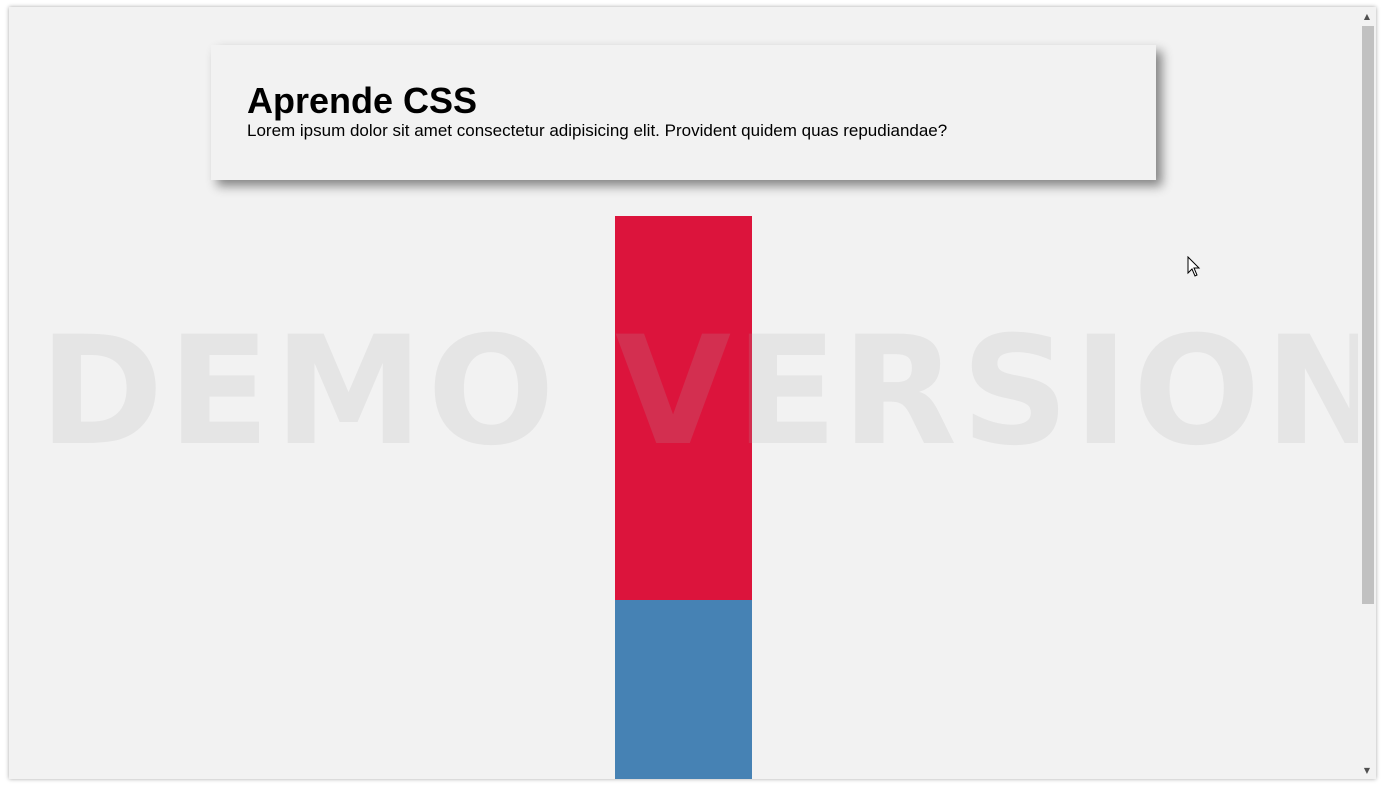 This screenshot has height=785, width=1383. Describe the element at coordinates (1367, 770) in the screenshot. I see `chevron-down-icon: ▼` at that location.